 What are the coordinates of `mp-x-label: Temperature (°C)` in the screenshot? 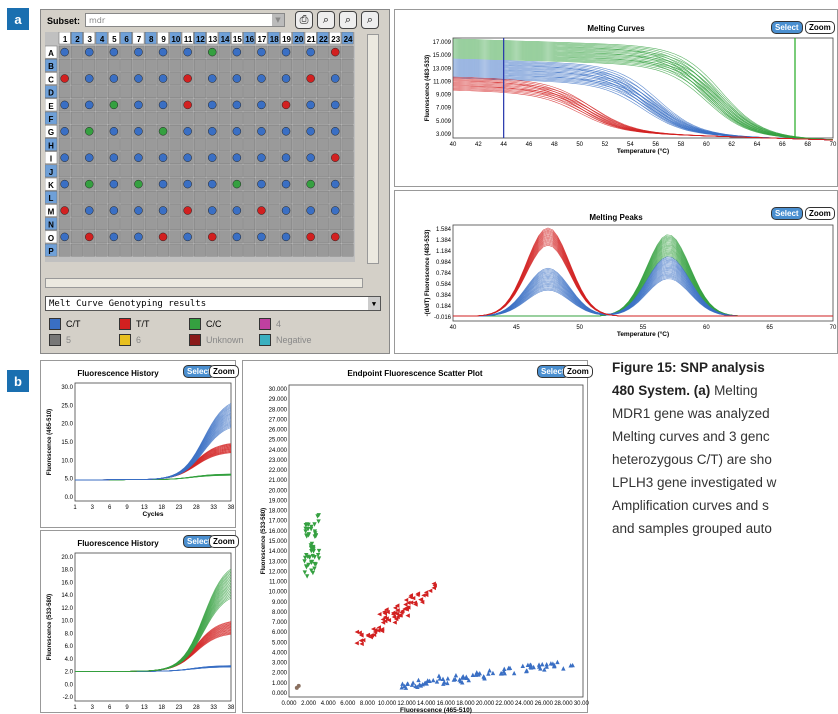 It's located at (643, 334).